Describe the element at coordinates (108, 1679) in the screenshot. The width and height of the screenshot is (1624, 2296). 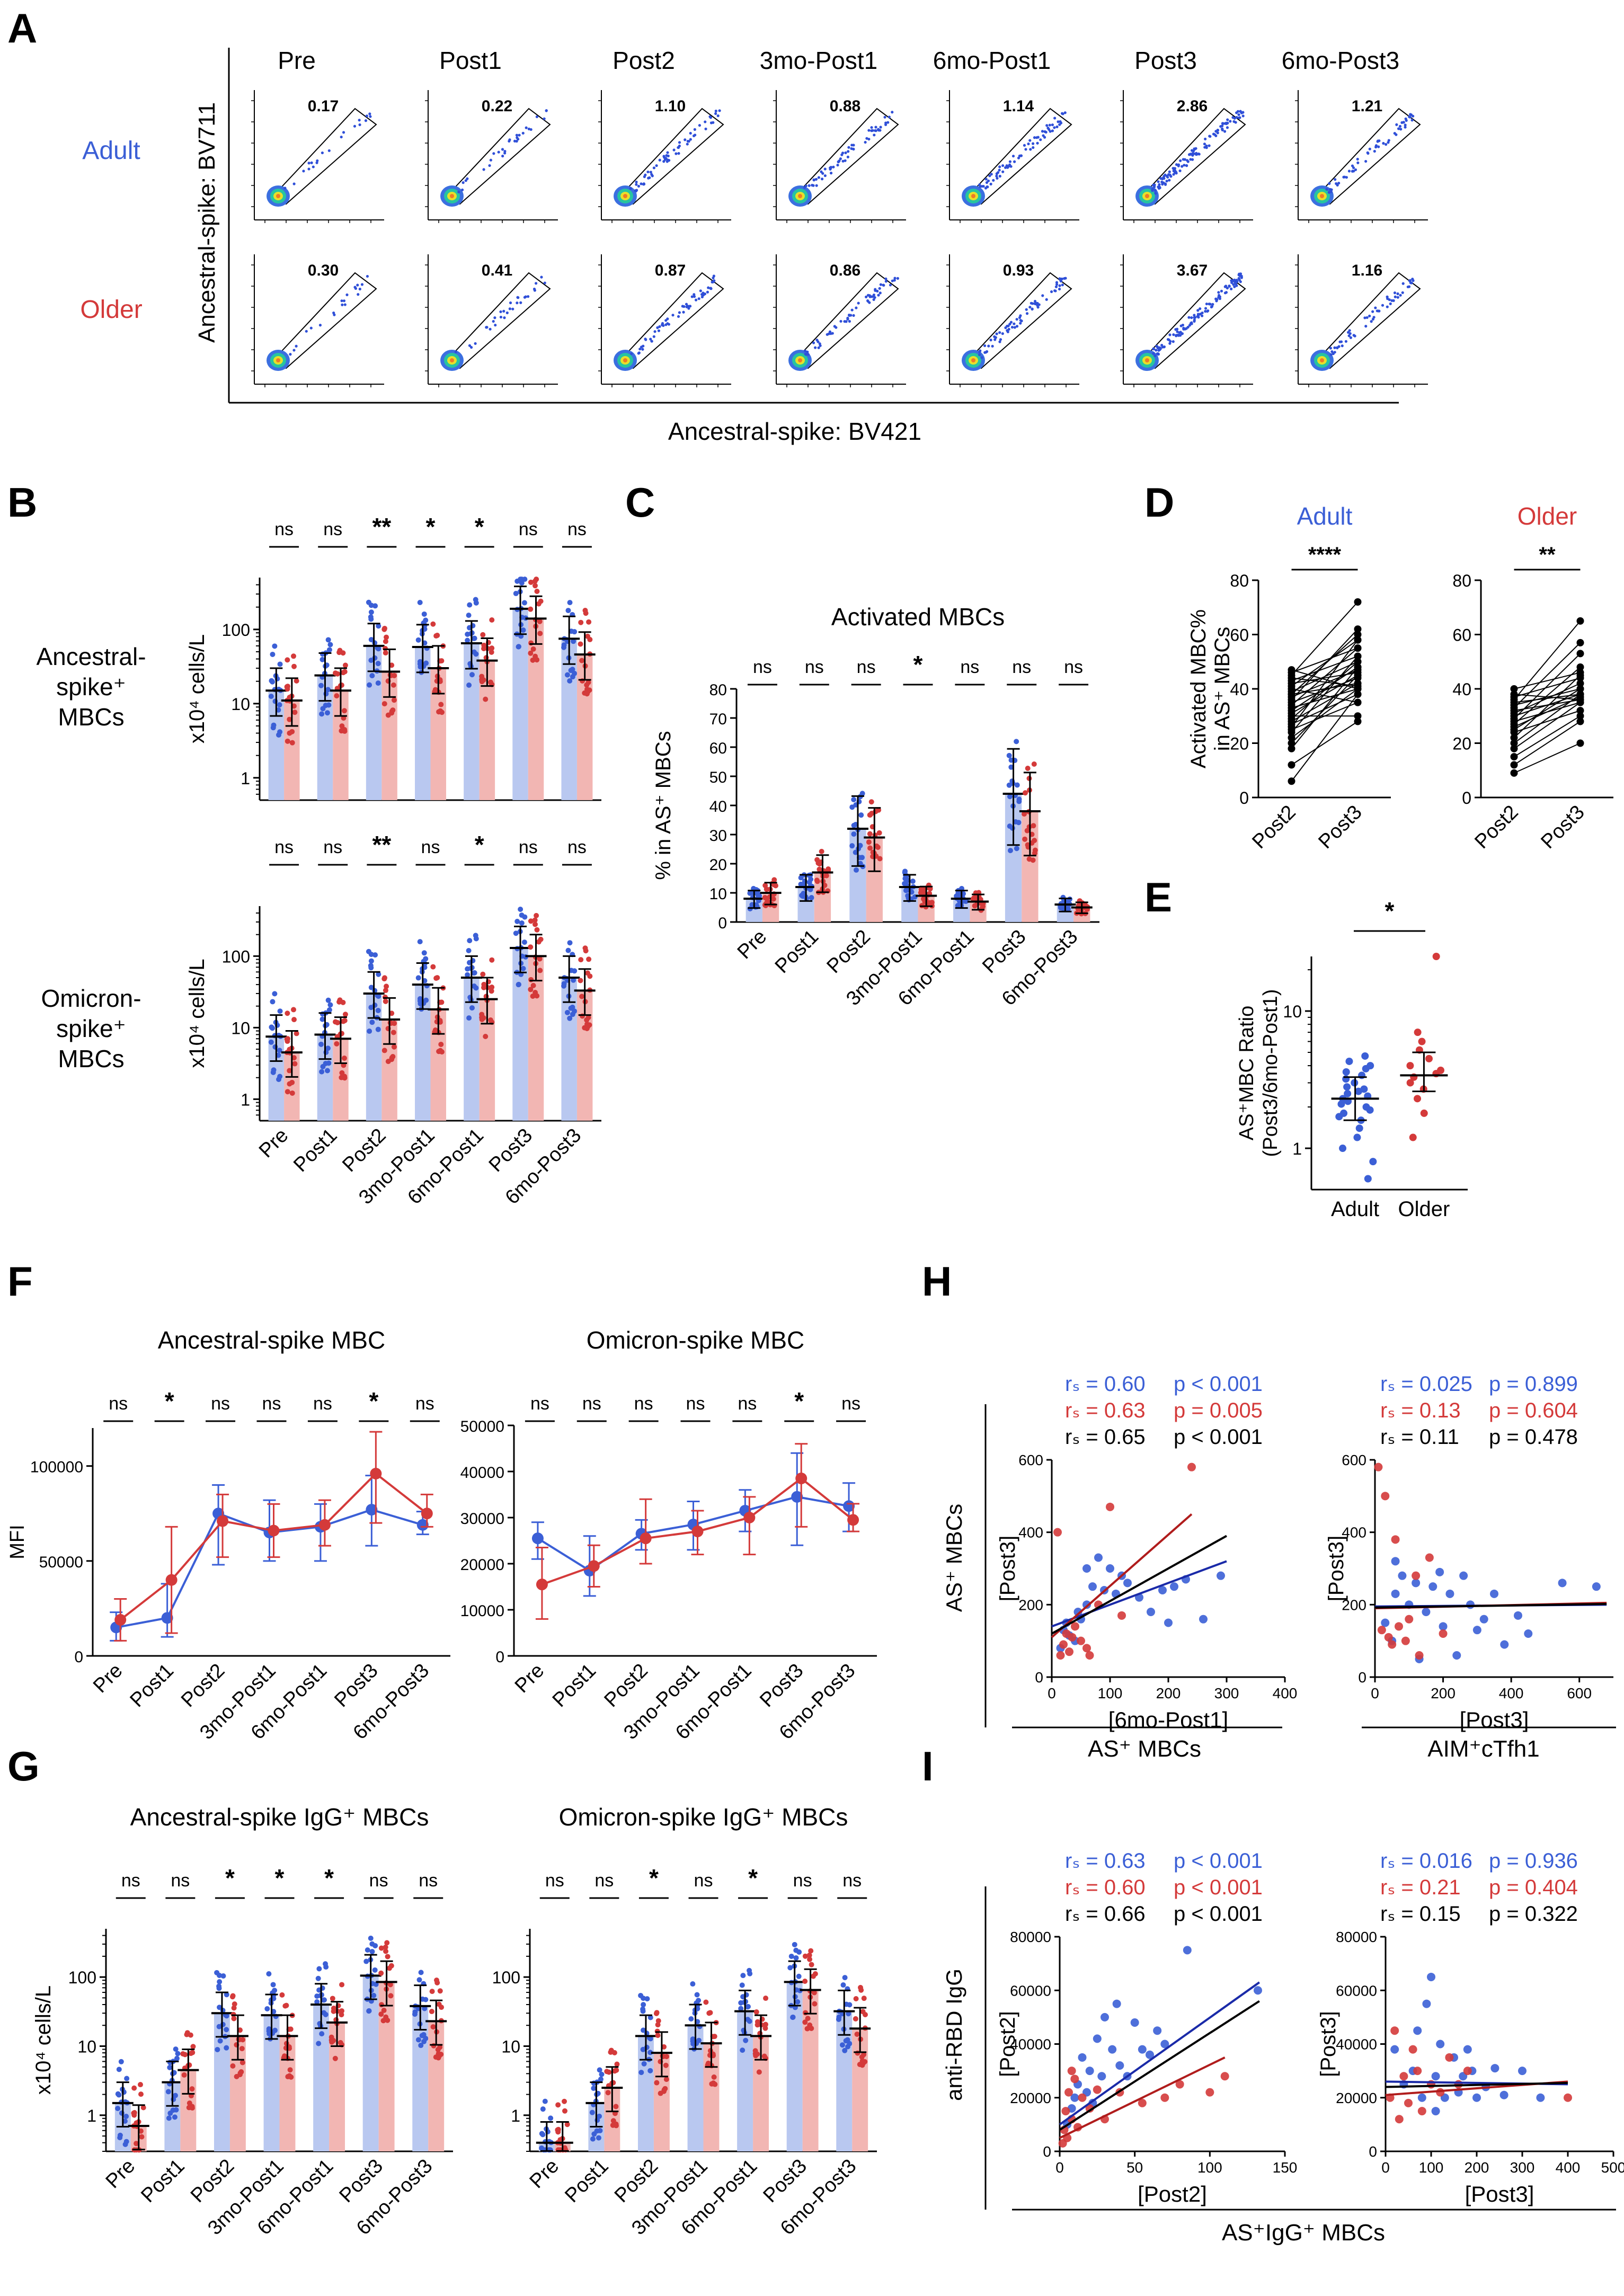
I see `x-tick-label: Pre` at that location.